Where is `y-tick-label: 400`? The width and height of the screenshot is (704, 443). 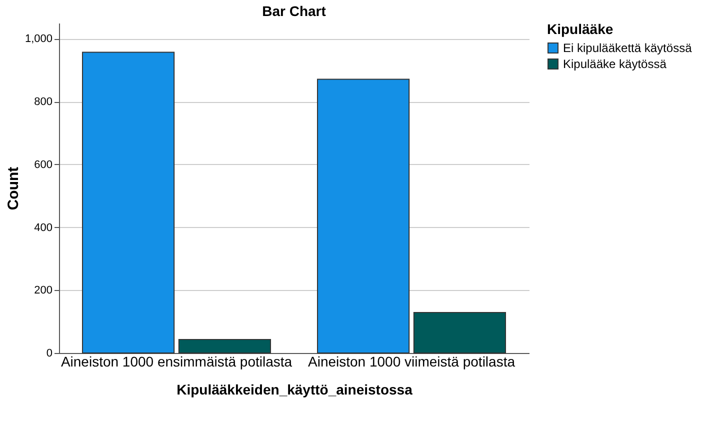 y-tick-label: 400 is located at coordinates (43, 228).